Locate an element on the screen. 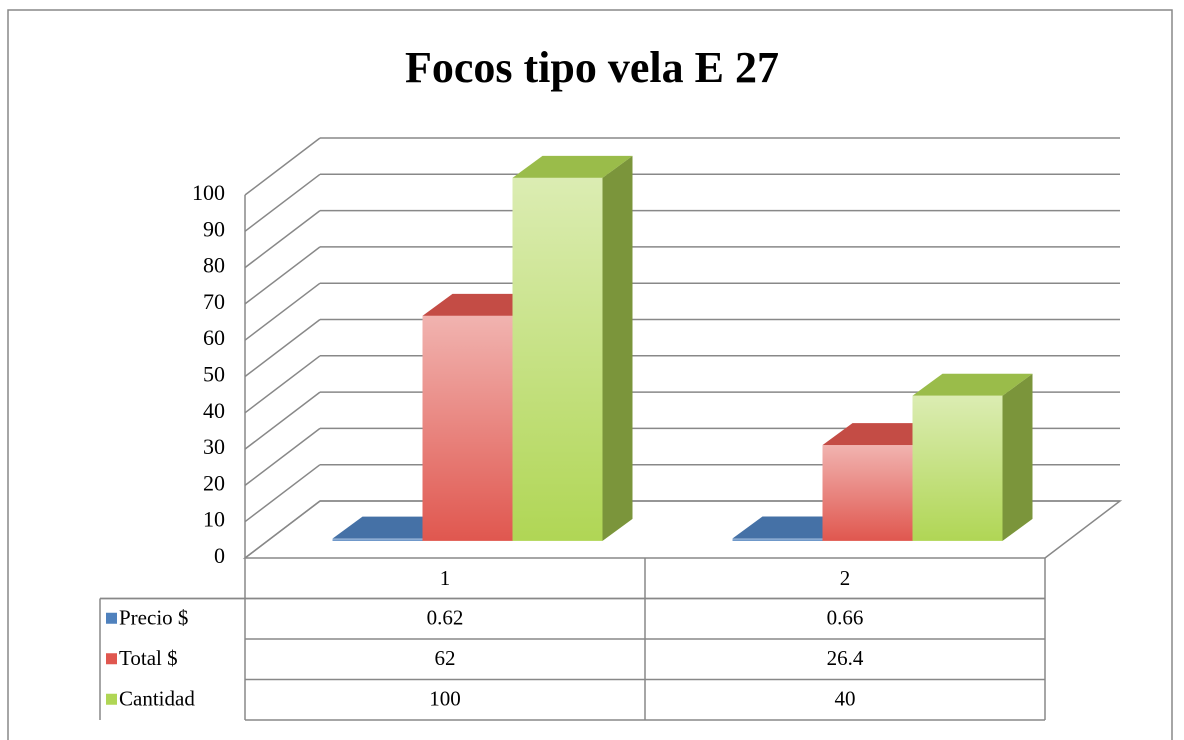  y-tick-label: 50 is located at coordinates (214, 374).